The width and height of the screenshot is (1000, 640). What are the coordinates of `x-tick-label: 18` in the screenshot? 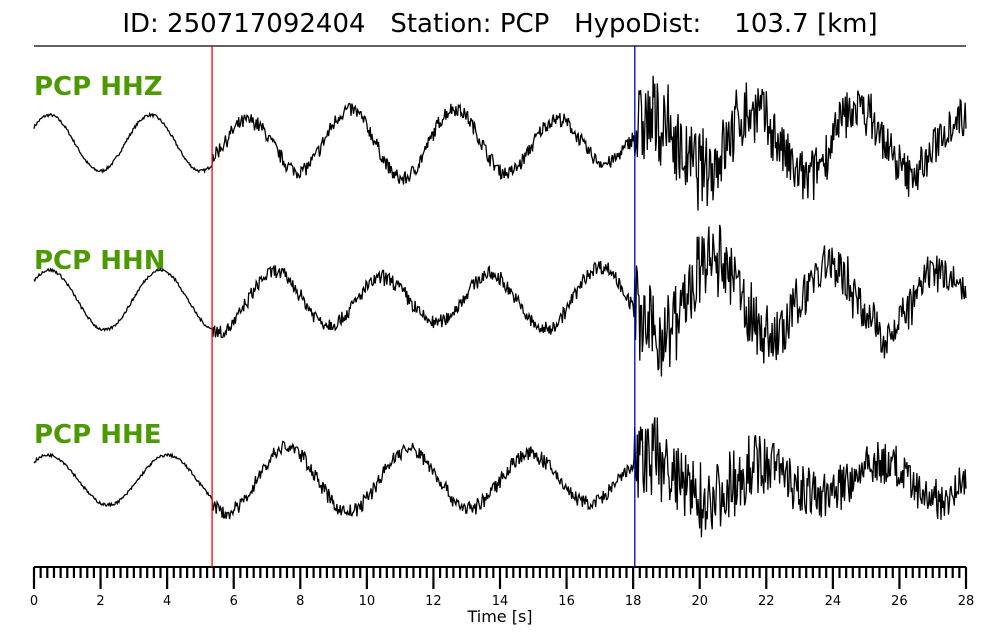 It's located at (633, 601).